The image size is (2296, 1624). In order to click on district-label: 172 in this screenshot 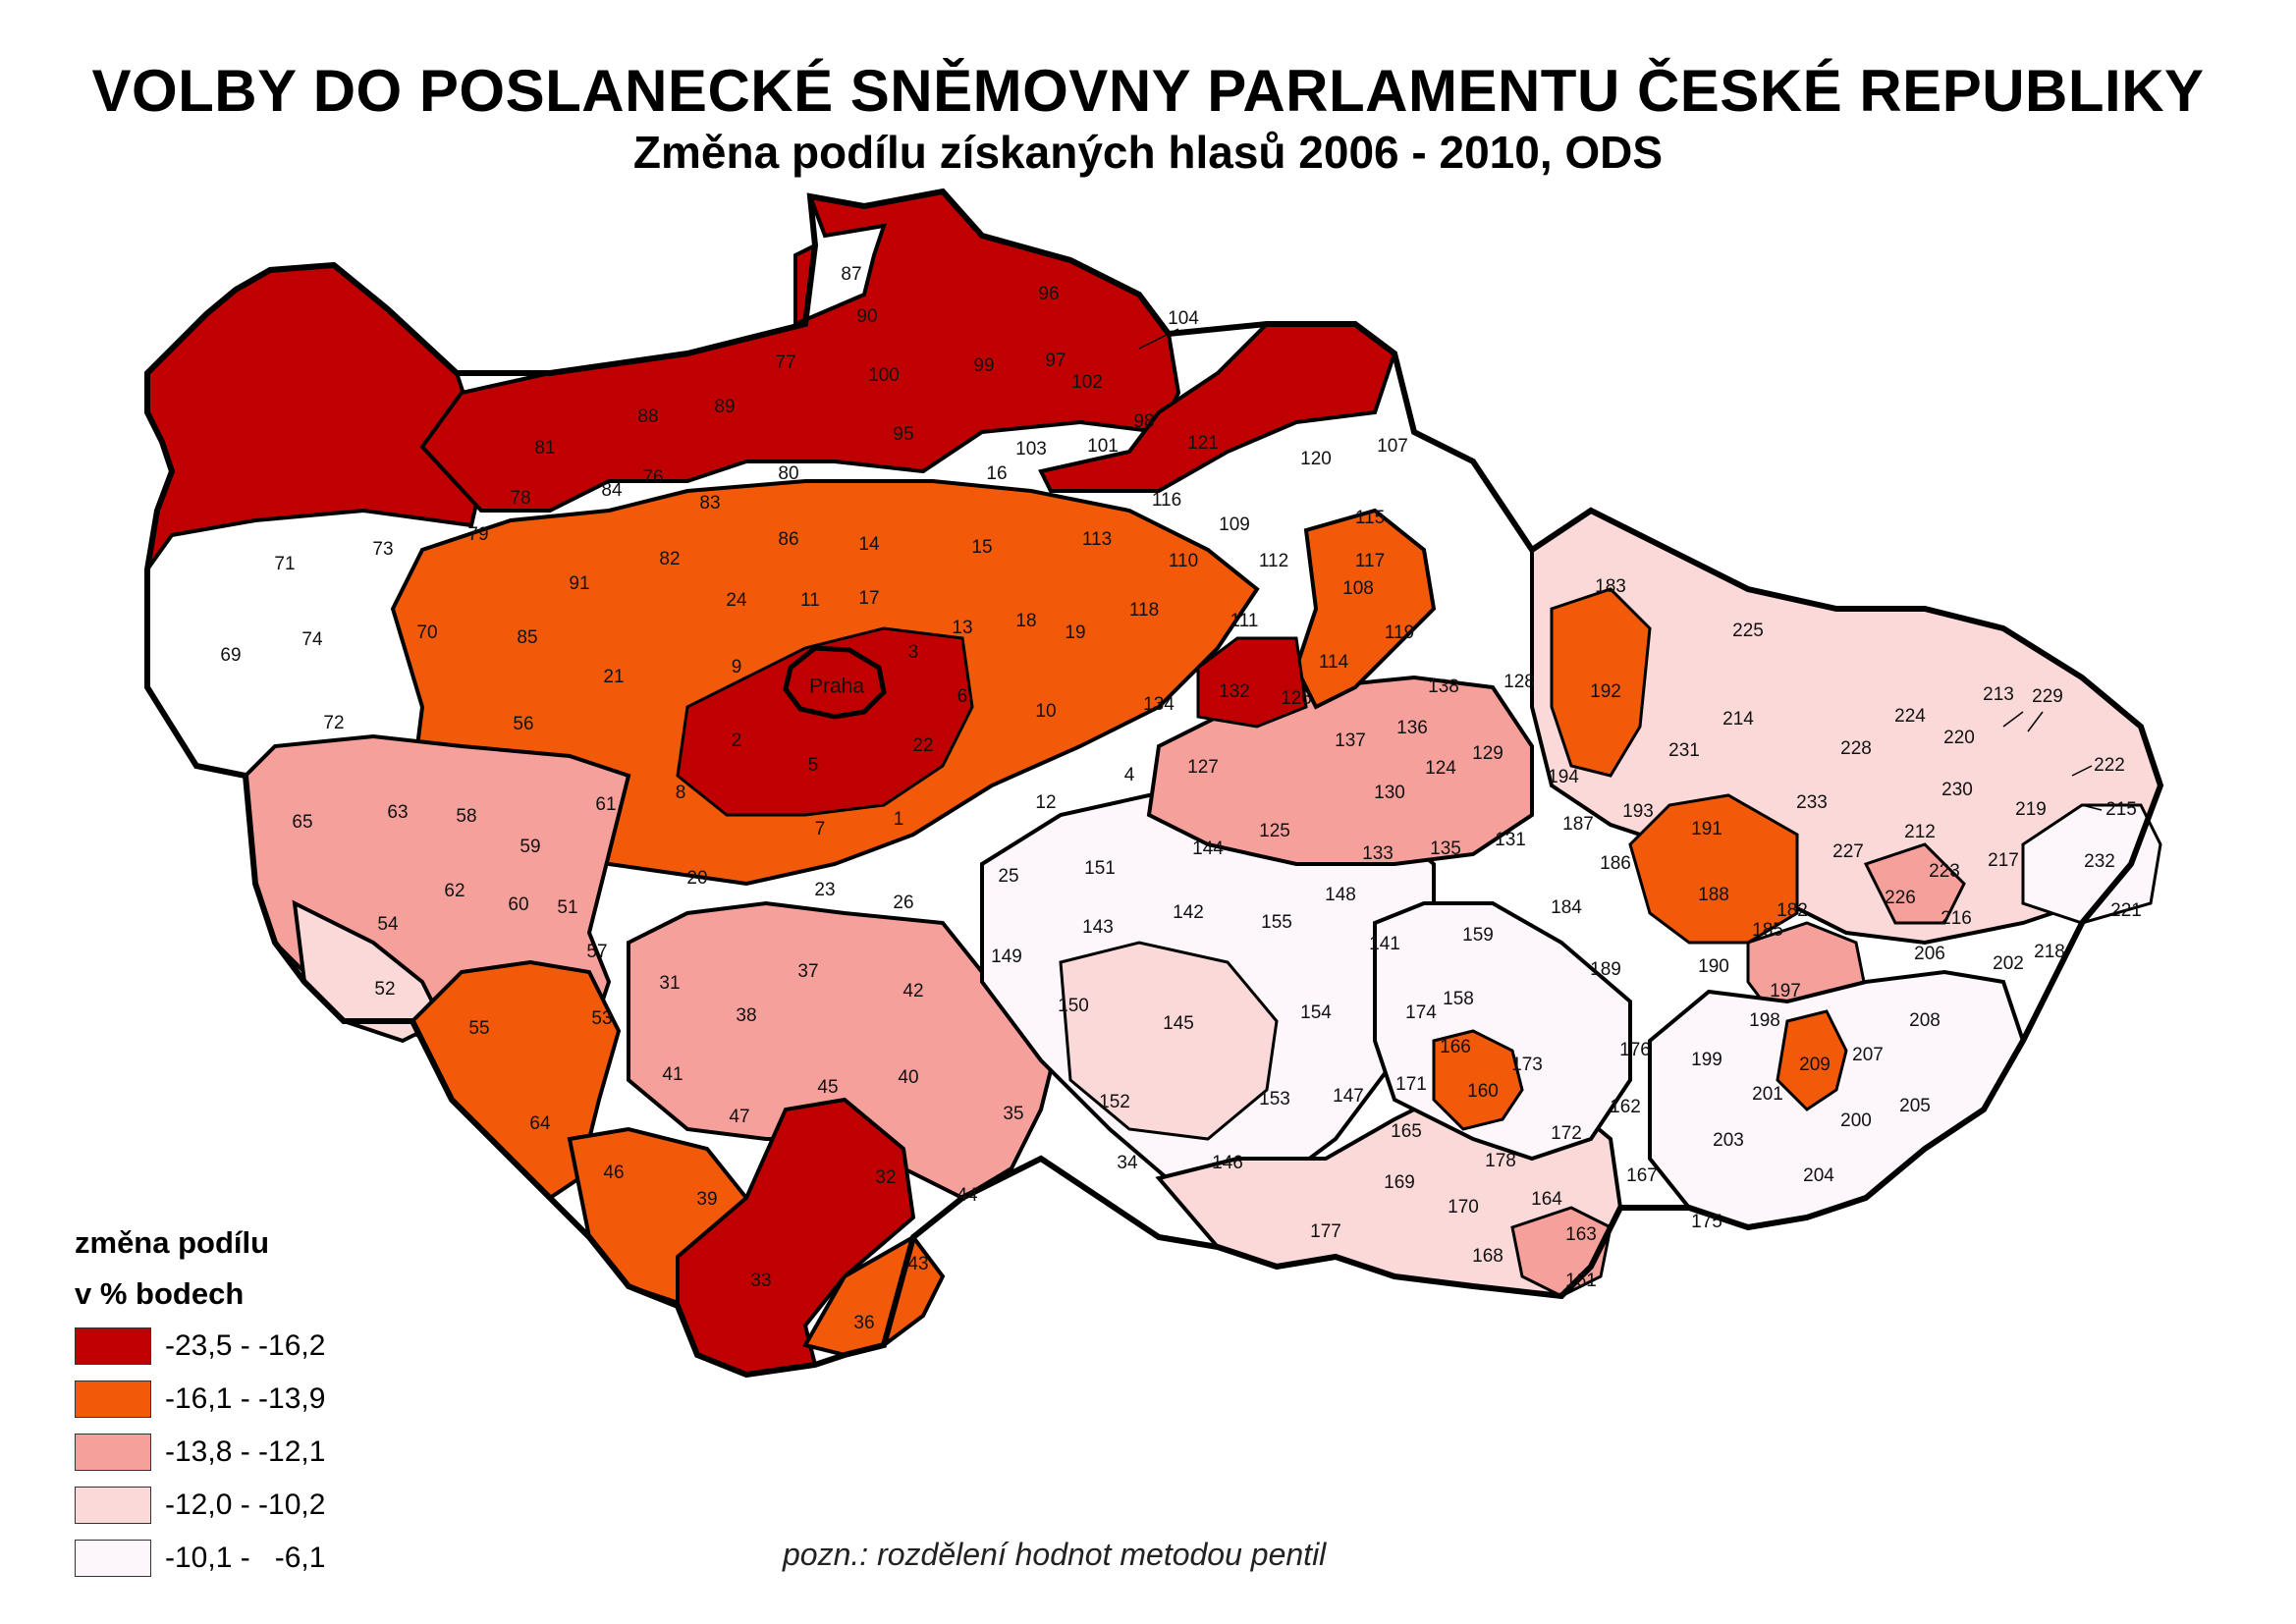, I will do `click(1566, 1133)`.